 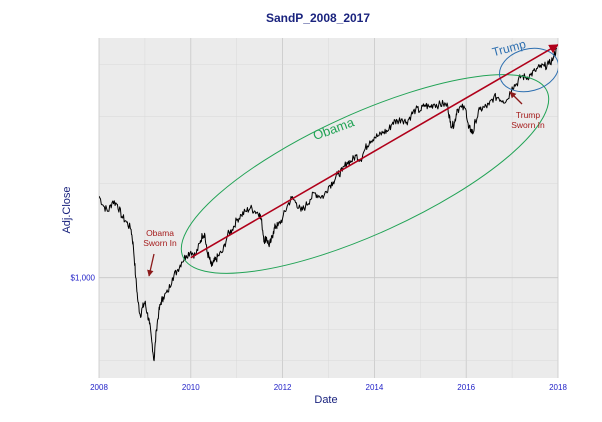 I want to click on y-axis-title: Adj.Close, so click(x=67, y=209).